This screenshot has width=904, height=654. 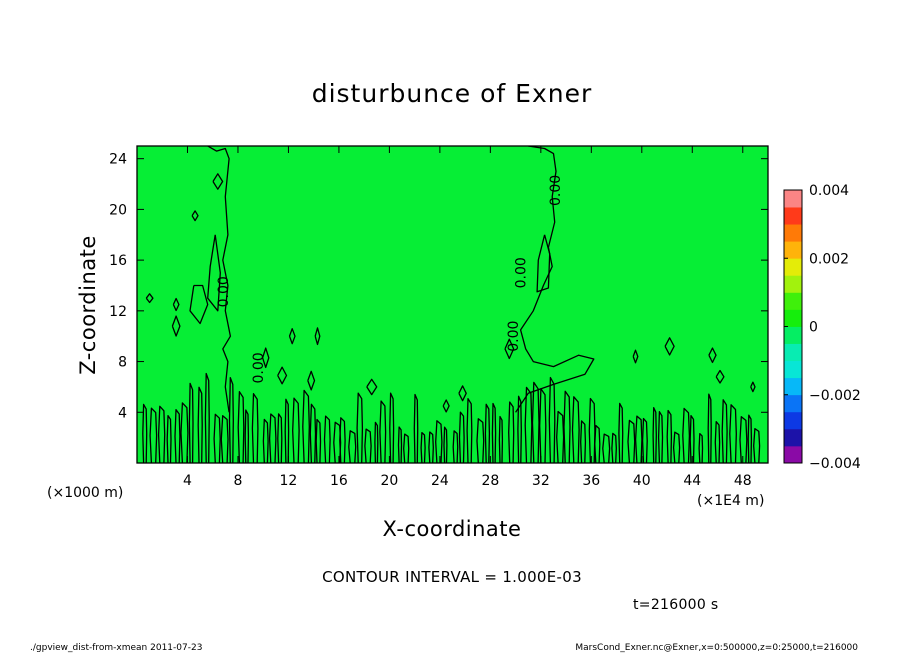 What do you see at coordinates (289, 481) in the screenshot?
I see `x-tick-label: 12` at bounding box center [289, 481].